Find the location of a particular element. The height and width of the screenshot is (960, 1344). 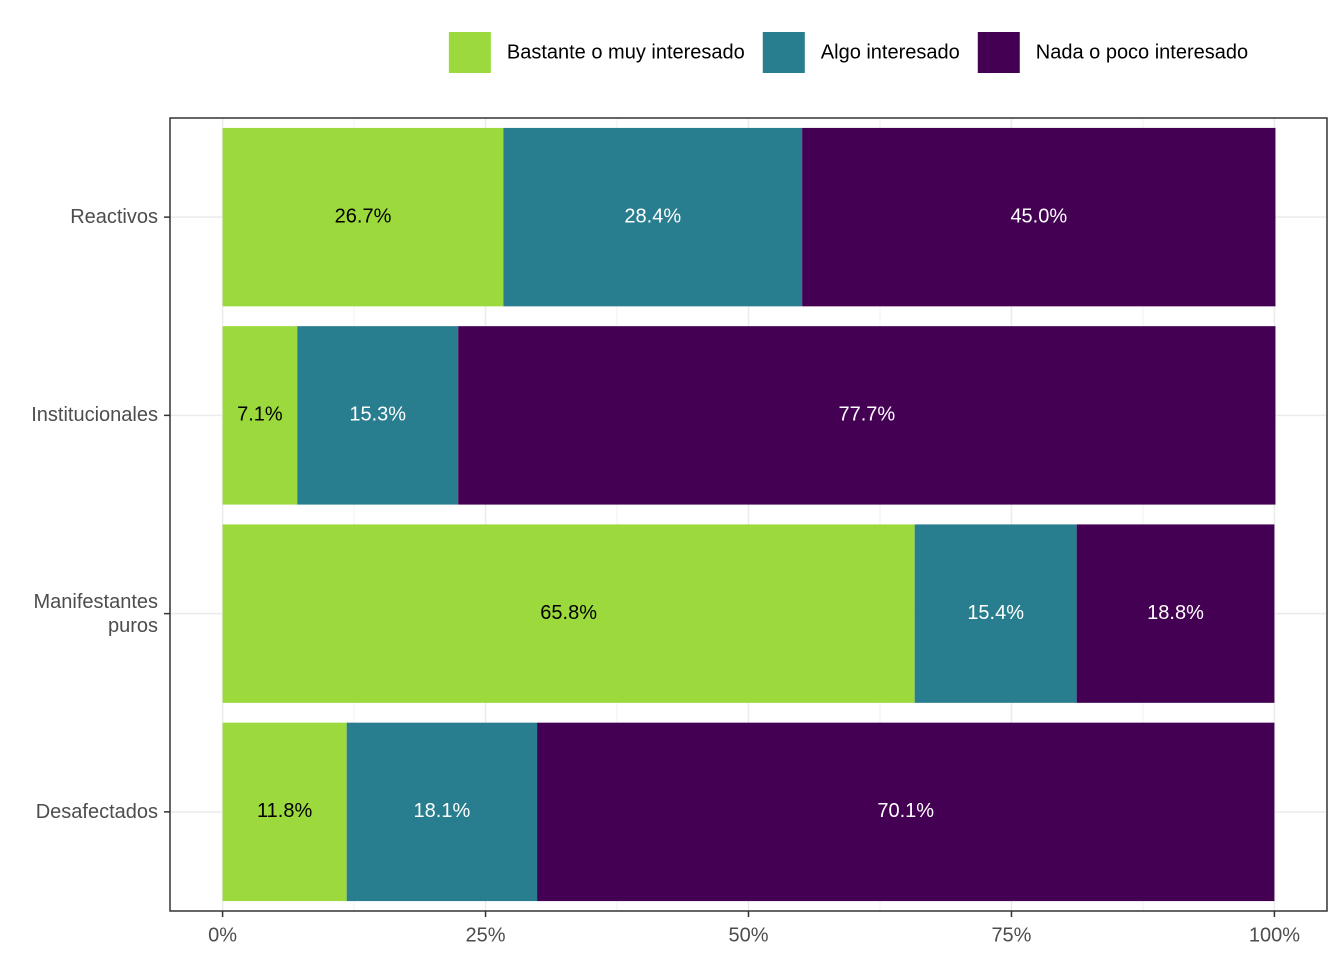

value-label: 65.8% is located at coordinates (568, 613).